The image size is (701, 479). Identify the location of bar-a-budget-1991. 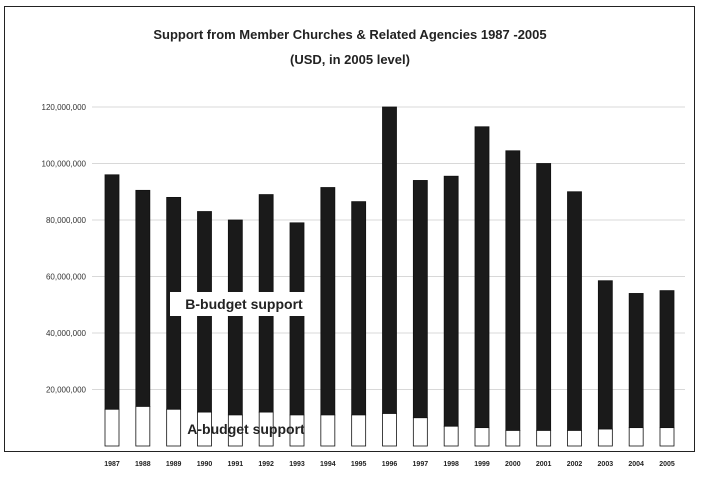
(235, 430).